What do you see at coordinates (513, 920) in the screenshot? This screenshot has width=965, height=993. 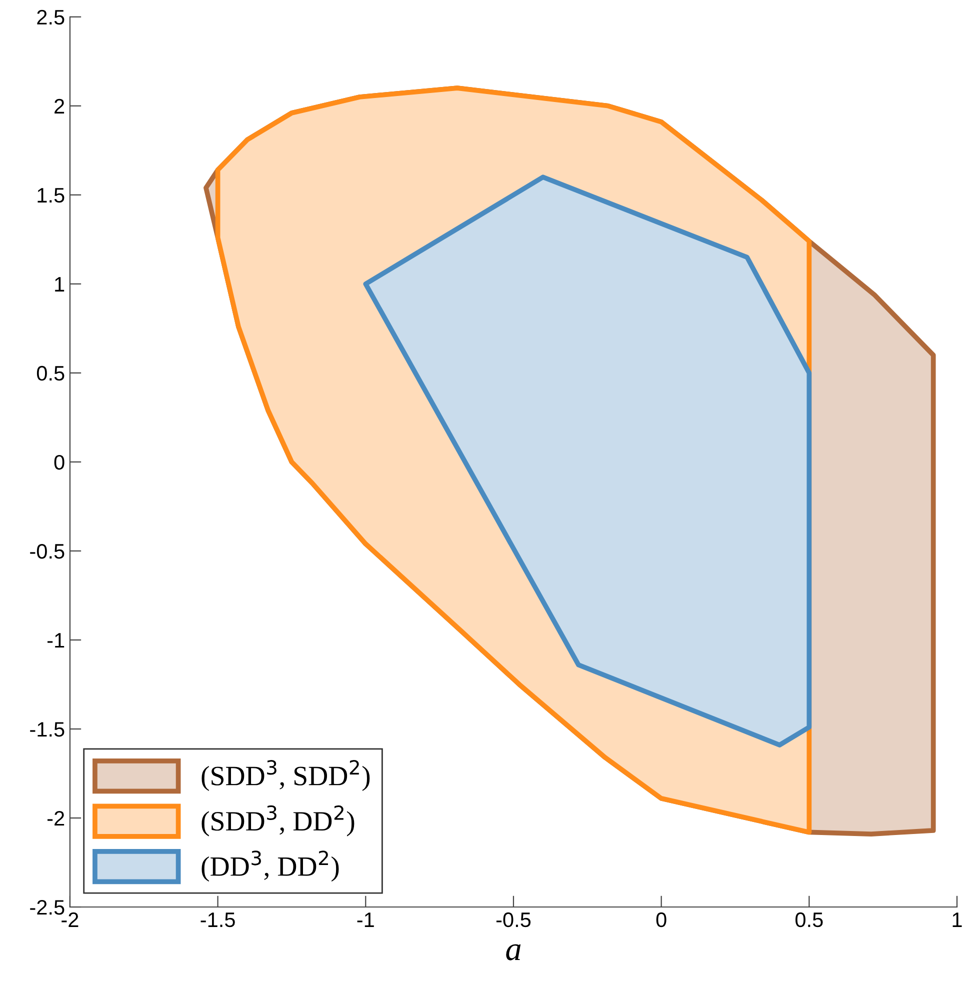 I see `x-tick-label: -0.5` at bounding box center [513, 920].